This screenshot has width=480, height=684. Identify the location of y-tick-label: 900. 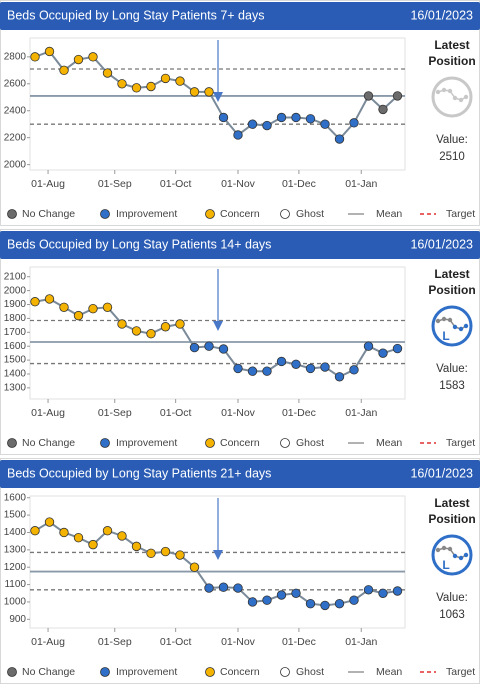
(17, 619).